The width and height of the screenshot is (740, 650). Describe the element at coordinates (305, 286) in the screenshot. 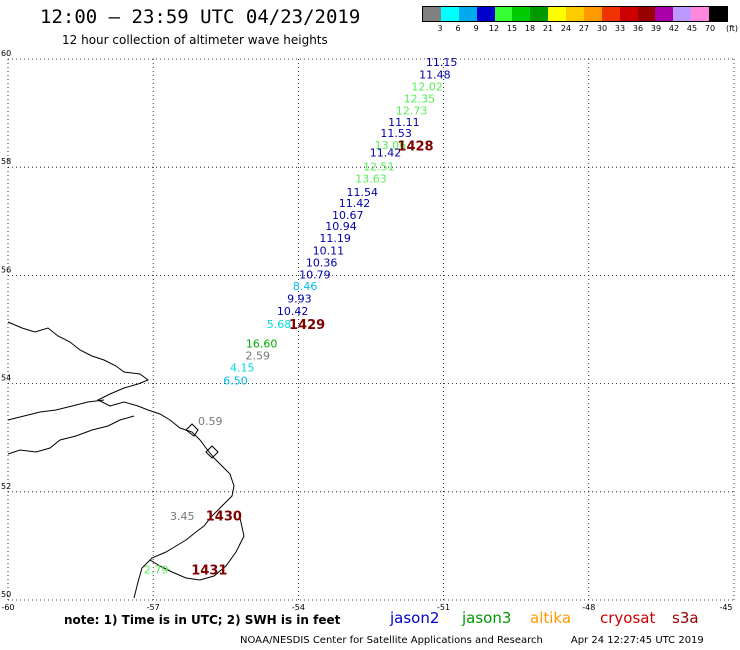

I see `wave-height-label: 8.46` at that location.